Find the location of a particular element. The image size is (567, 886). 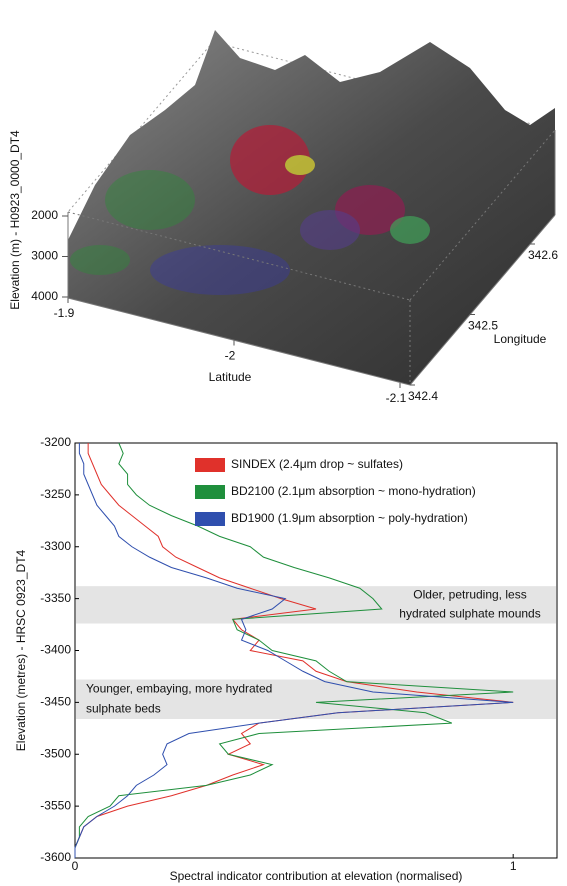

y-tick-label: 342.5 is located at coordinates (483, 326).